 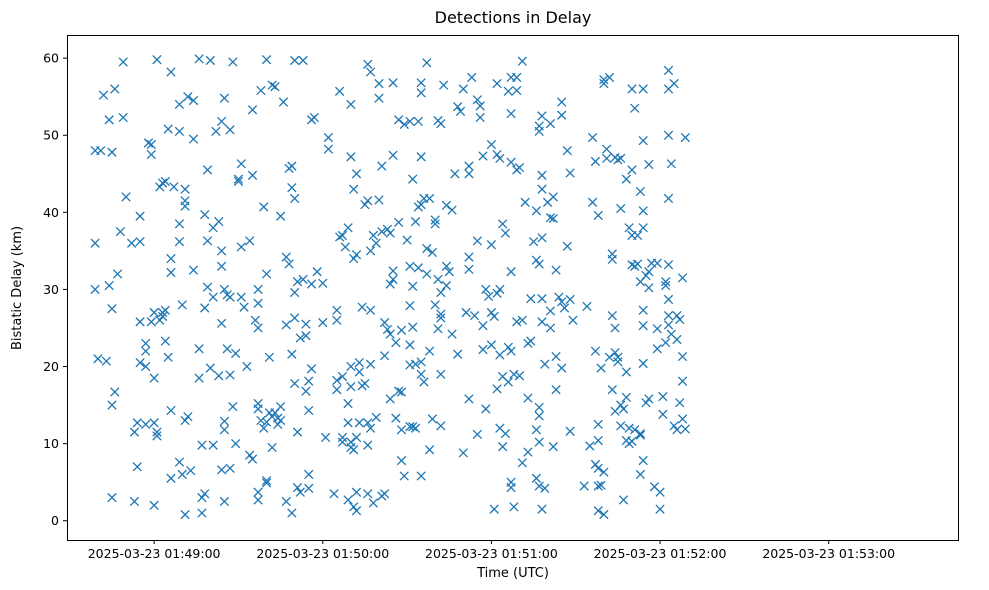 I want to click on y-tick-label: 10, so click(x=51, y=443).